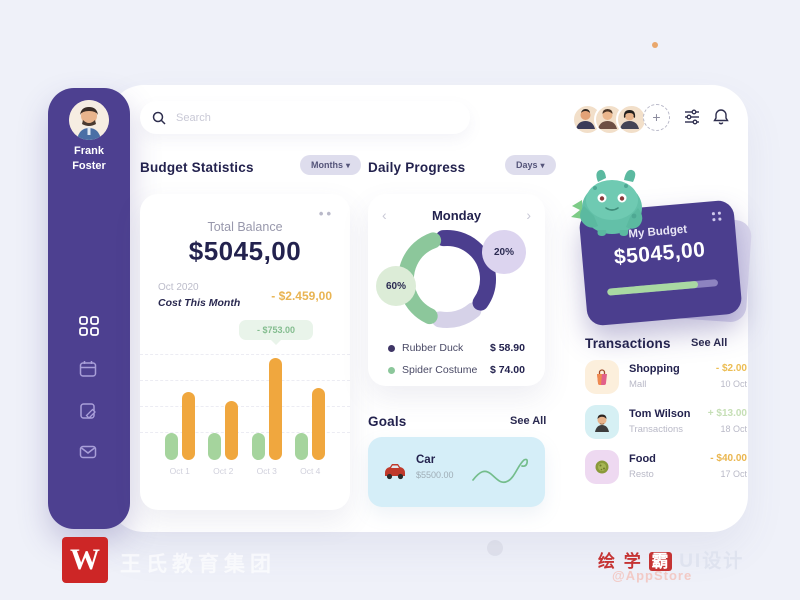 Image resolution: width=800 pixels, height=600 pixels. Describe the element at coordinates (456, 349) in the screenshot. I see `legend-item: Rubber Duck $ 58.90` at that location.